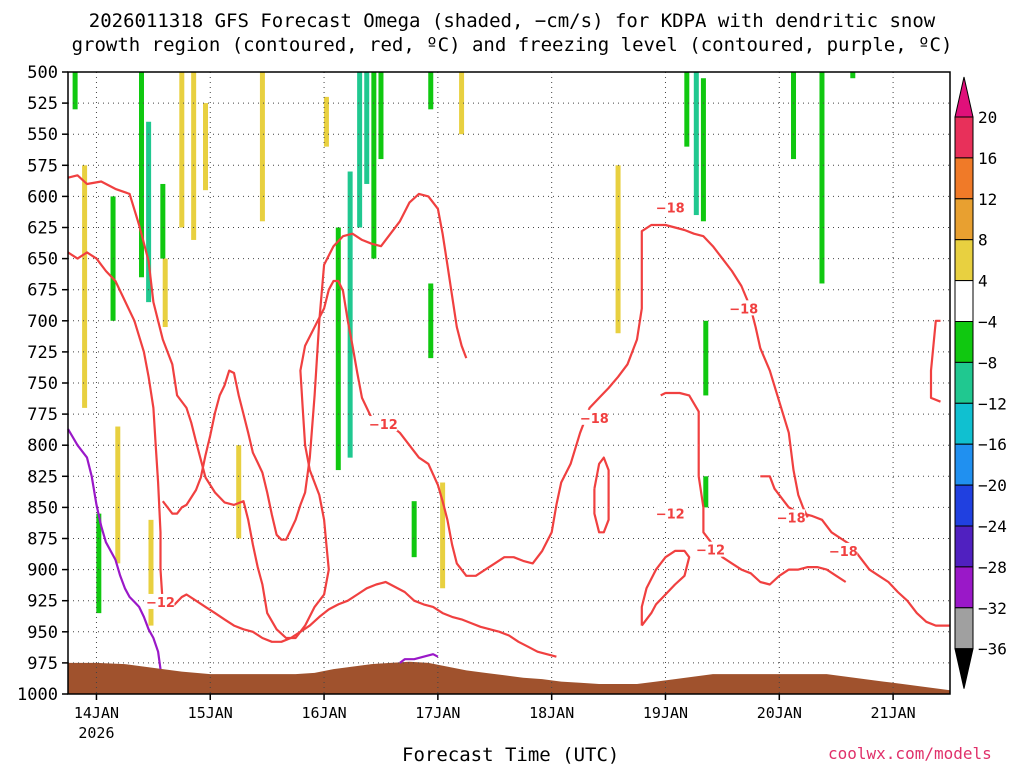 The height and width of the screenshot is (768, 1024). What do you see at coordinates (779, 713) in the screenshot?
I see `x-tick-label: 20JAN` at bounding box center [779, 713].